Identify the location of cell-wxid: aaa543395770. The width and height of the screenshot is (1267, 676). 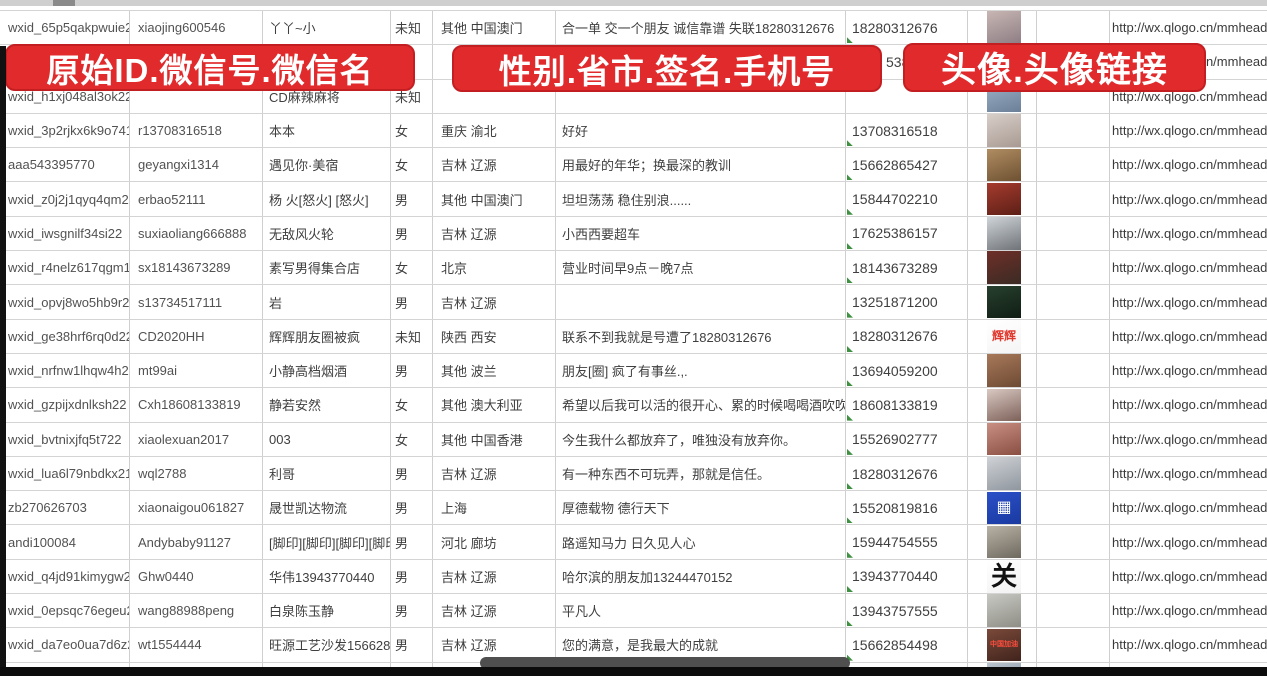
(65, 165).